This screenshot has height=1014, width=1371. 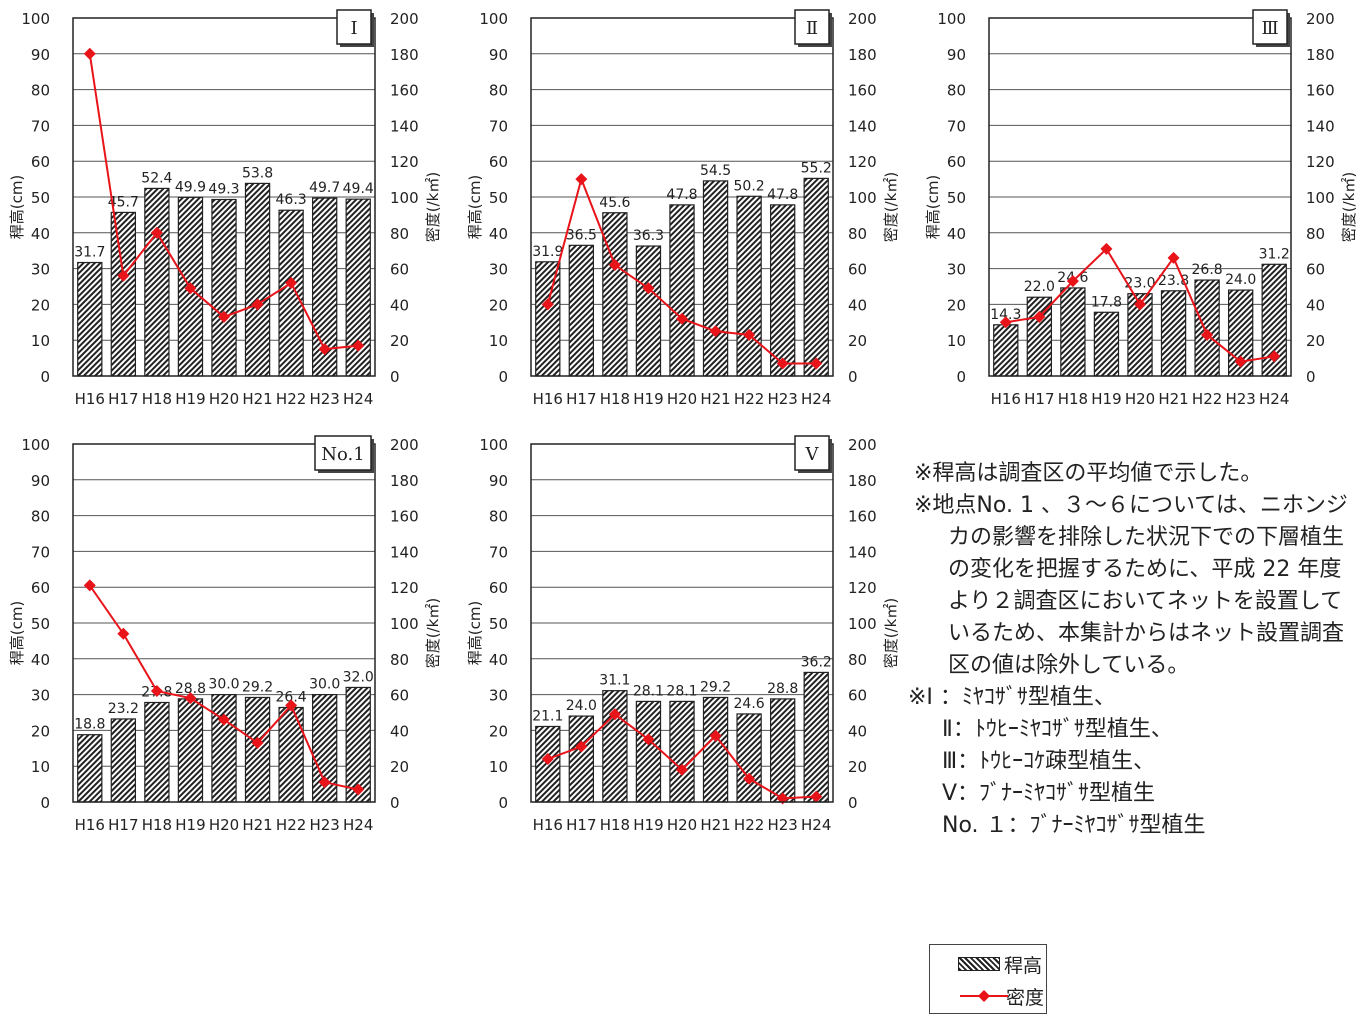 What do you see at coordinates (1049, 761) in the screenshot?
I see `vegetation-type-3: Ⅲ：ﾄｳﾋｰｺｹ疎型植生、` at bounding box center [1049, 761].